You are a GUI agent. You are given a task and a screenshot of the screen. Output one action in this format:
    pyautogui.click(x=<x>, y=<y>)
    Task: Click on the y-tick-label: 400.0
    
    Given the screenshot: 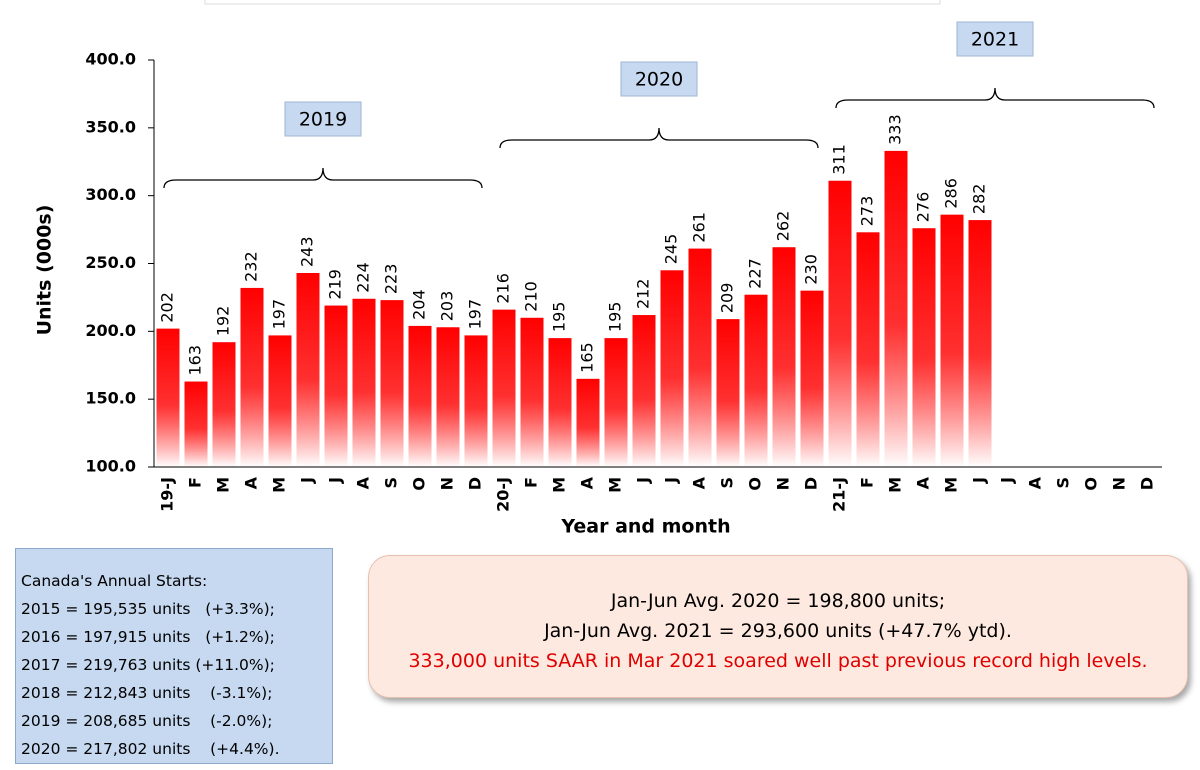 What is the action you would take?
    pyautogui.click(x=110, y=59)
    